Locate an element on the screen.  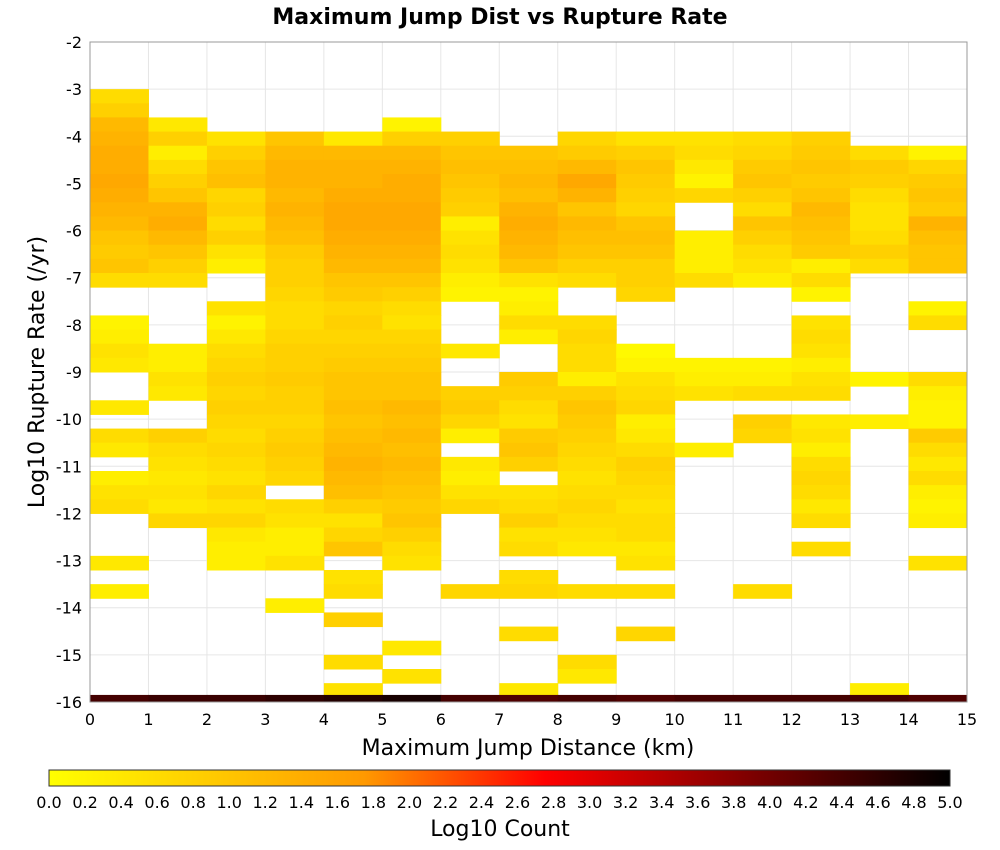
y-tick-label: -2 is located at coordinates (74, 42).